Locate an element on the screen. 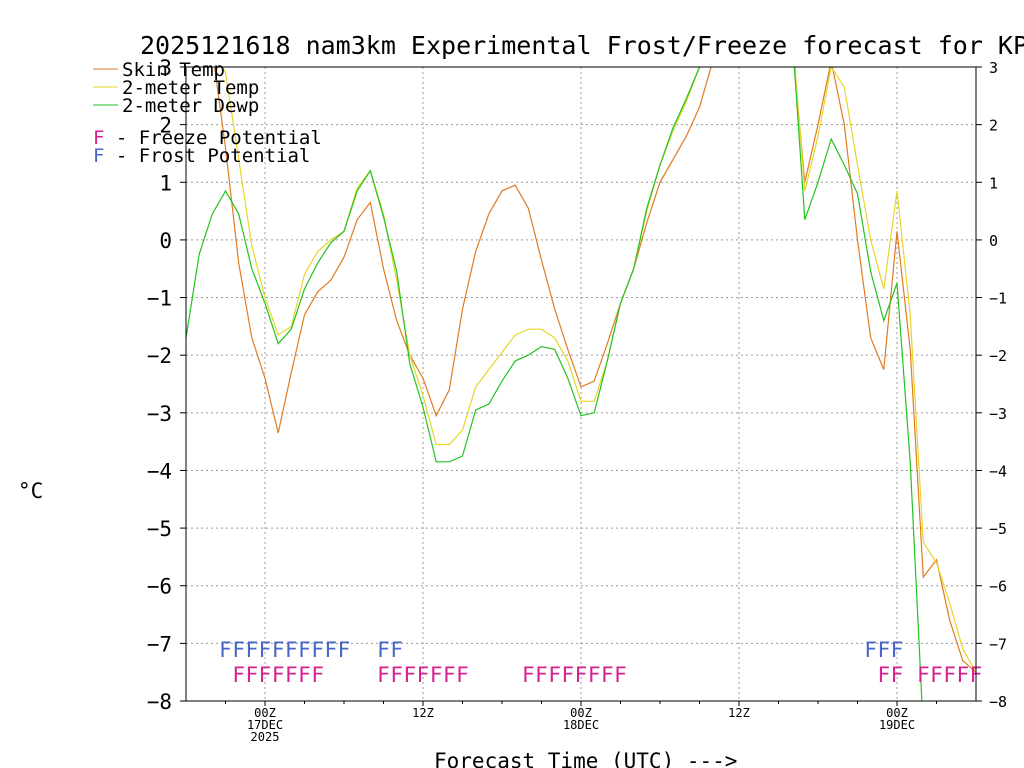  y-tick-label-left: −5 is located at coordinates (159, 529).